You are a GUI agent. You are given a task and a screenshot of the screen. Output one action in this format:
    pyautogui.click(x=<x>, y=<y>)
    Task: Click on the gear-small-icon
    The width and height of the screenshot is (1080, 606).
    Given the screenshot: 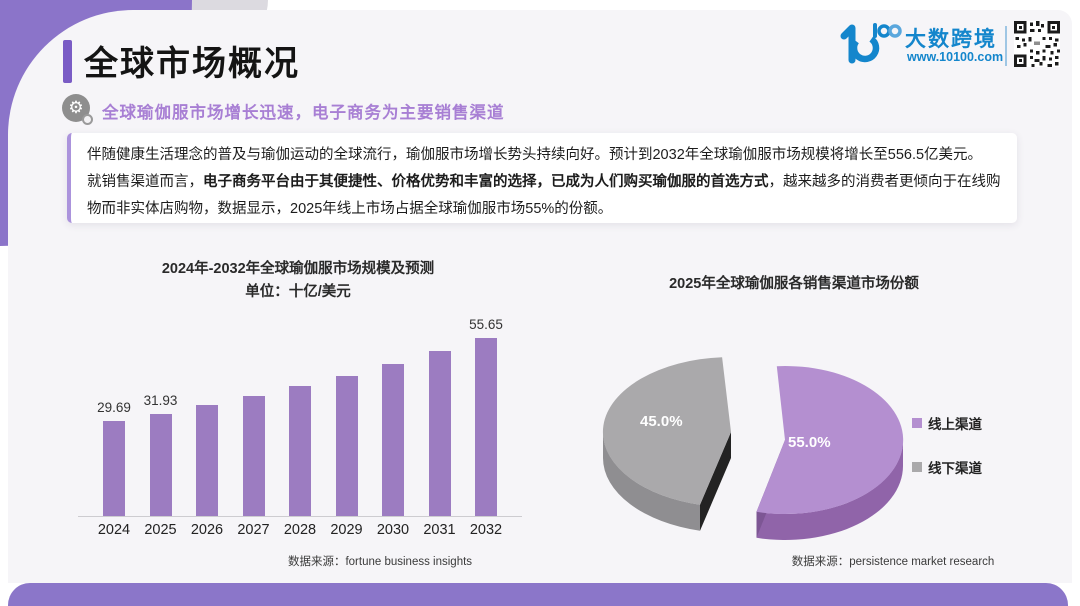 What is the action you would take?
    pyautogui.click(x=87, y=119)
    